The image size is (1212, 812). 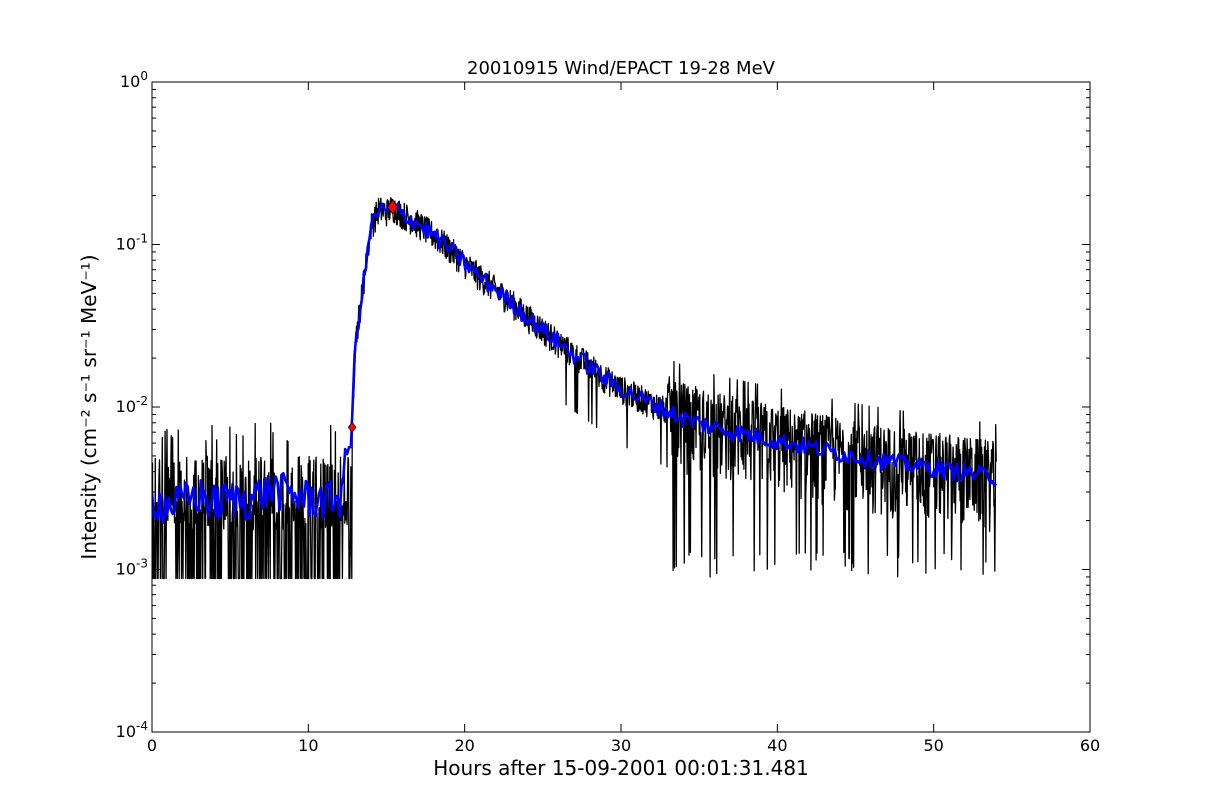 I want to click on y-tick-label-exponent: -2, so click(x=142, y=401).